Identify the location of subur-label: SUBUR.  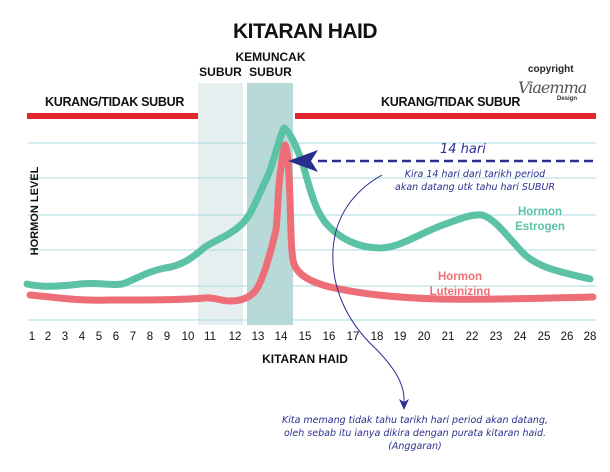
(220, 72).